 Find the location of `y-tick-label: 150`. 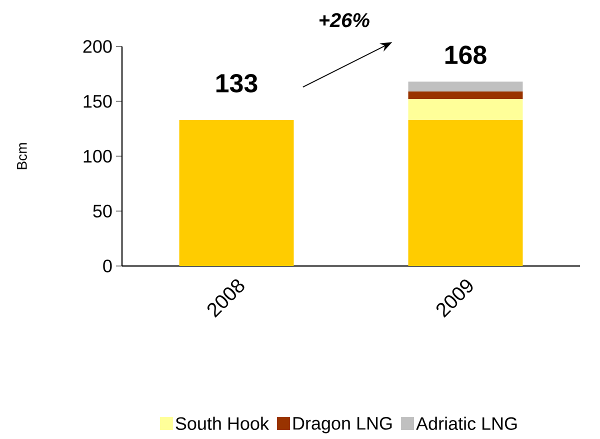

y-tick-label: 150 is located at coordinates (98, 101).